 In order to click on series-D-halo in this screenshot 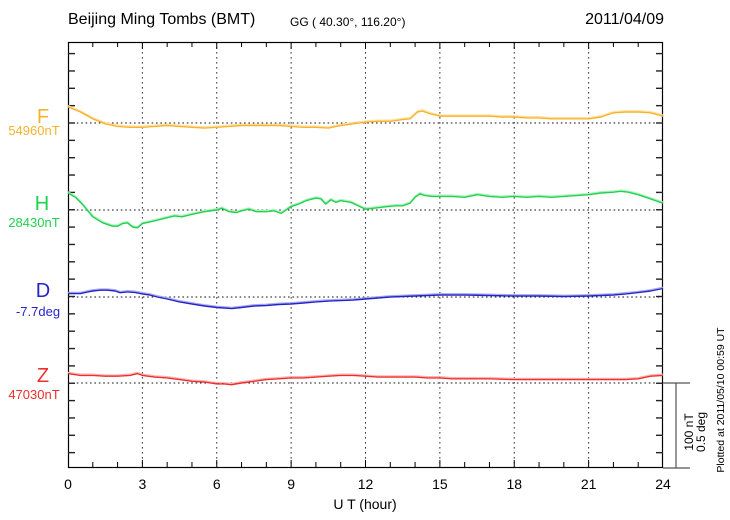, I will do `click(366, 297)`.